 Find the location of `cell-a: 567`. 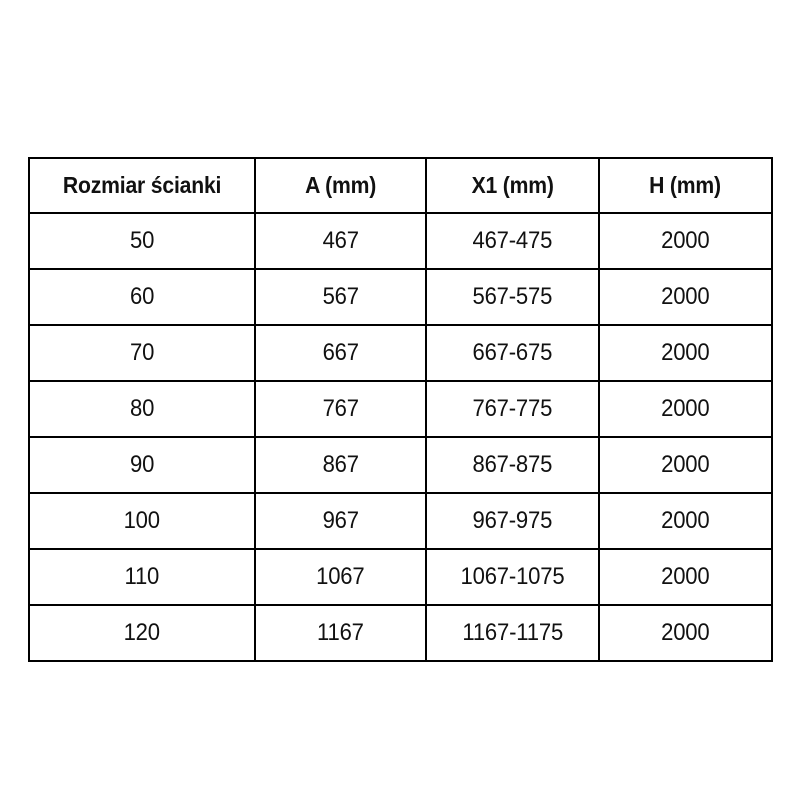

cell-a: 567 is located at coordinates (340, 297).